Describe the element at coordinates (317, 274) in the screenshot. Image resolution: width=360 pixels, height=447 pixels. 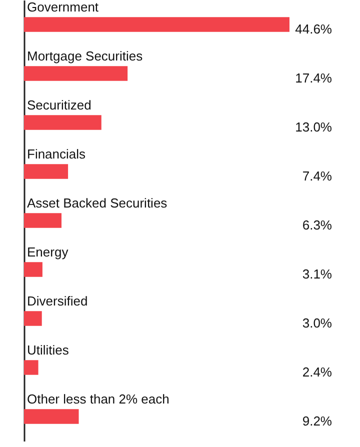
I see `data-label: 3.1%` at that location.